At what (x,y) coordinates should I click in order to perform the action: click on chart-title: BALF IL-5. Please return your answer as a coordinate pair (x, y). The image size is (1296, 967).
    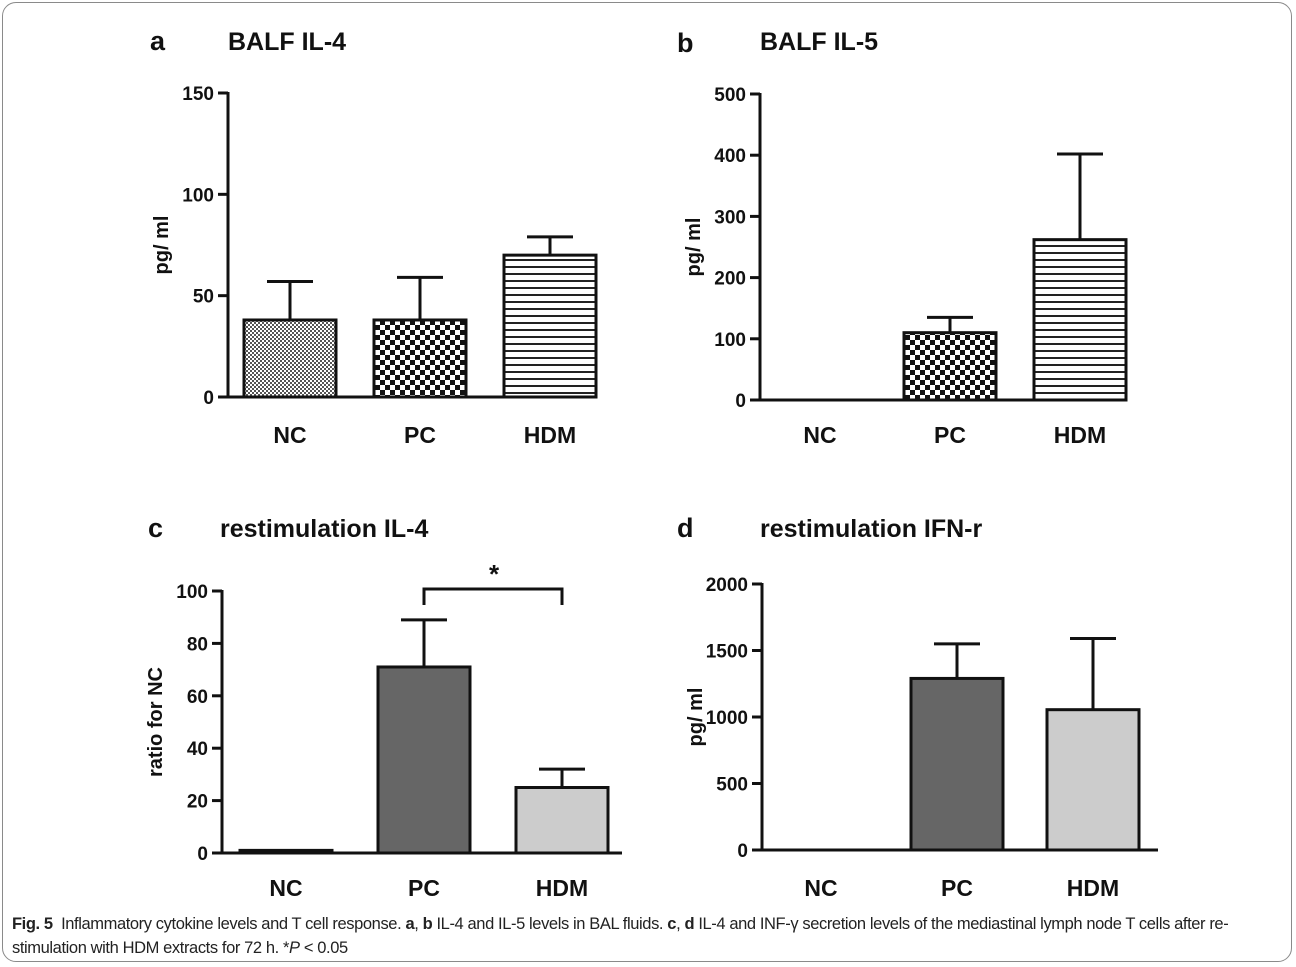
    Looking at the image, I should click on (819, 42).